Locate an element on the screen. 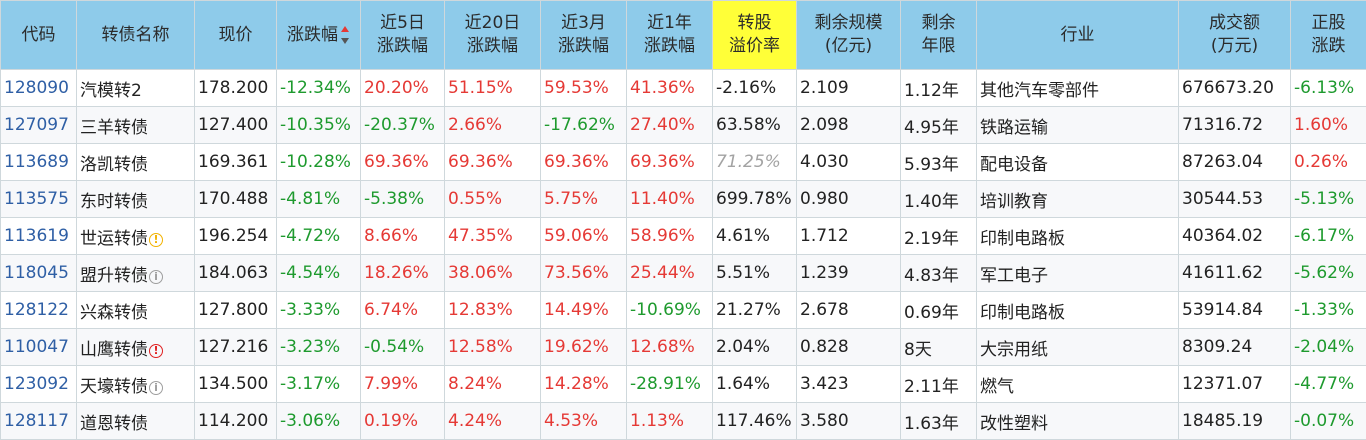 This screenshot has width=1366, height=440. years-cell-value: 4.95年 is located at coordinates (931, 127).